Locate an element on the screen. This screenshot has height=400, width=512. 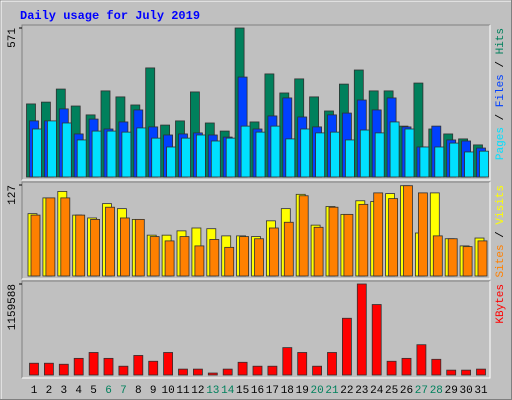
x-tick-label: 1 is located at coordinates (34, 391).